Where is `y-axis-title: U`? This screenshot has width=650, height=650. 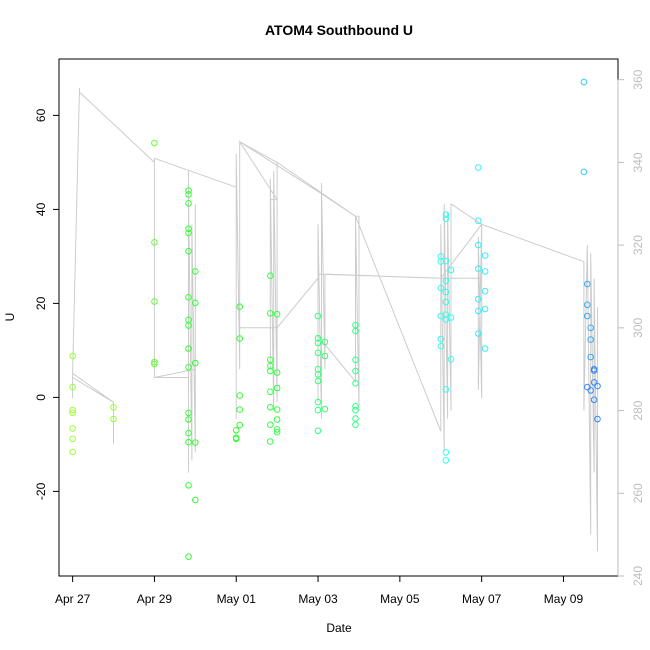 y-axis-title: U is located at coordinates (10, 317).